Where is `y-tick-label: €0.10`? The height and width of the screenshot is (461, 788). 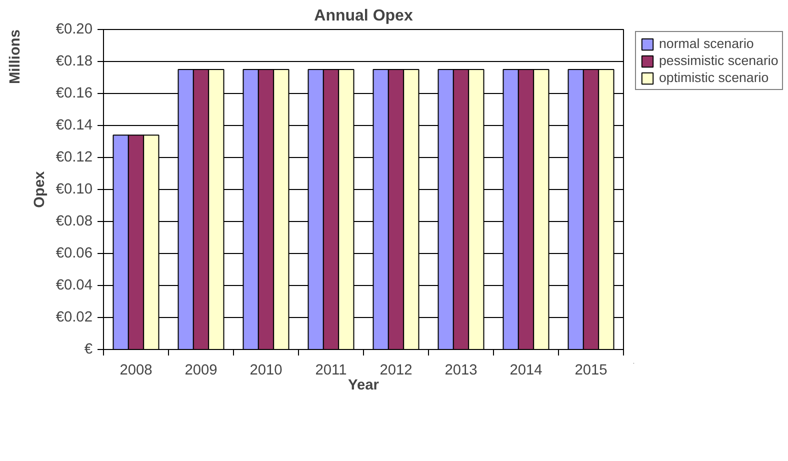
y-tick-label: €0.10 is located at coordinates (74, 190).